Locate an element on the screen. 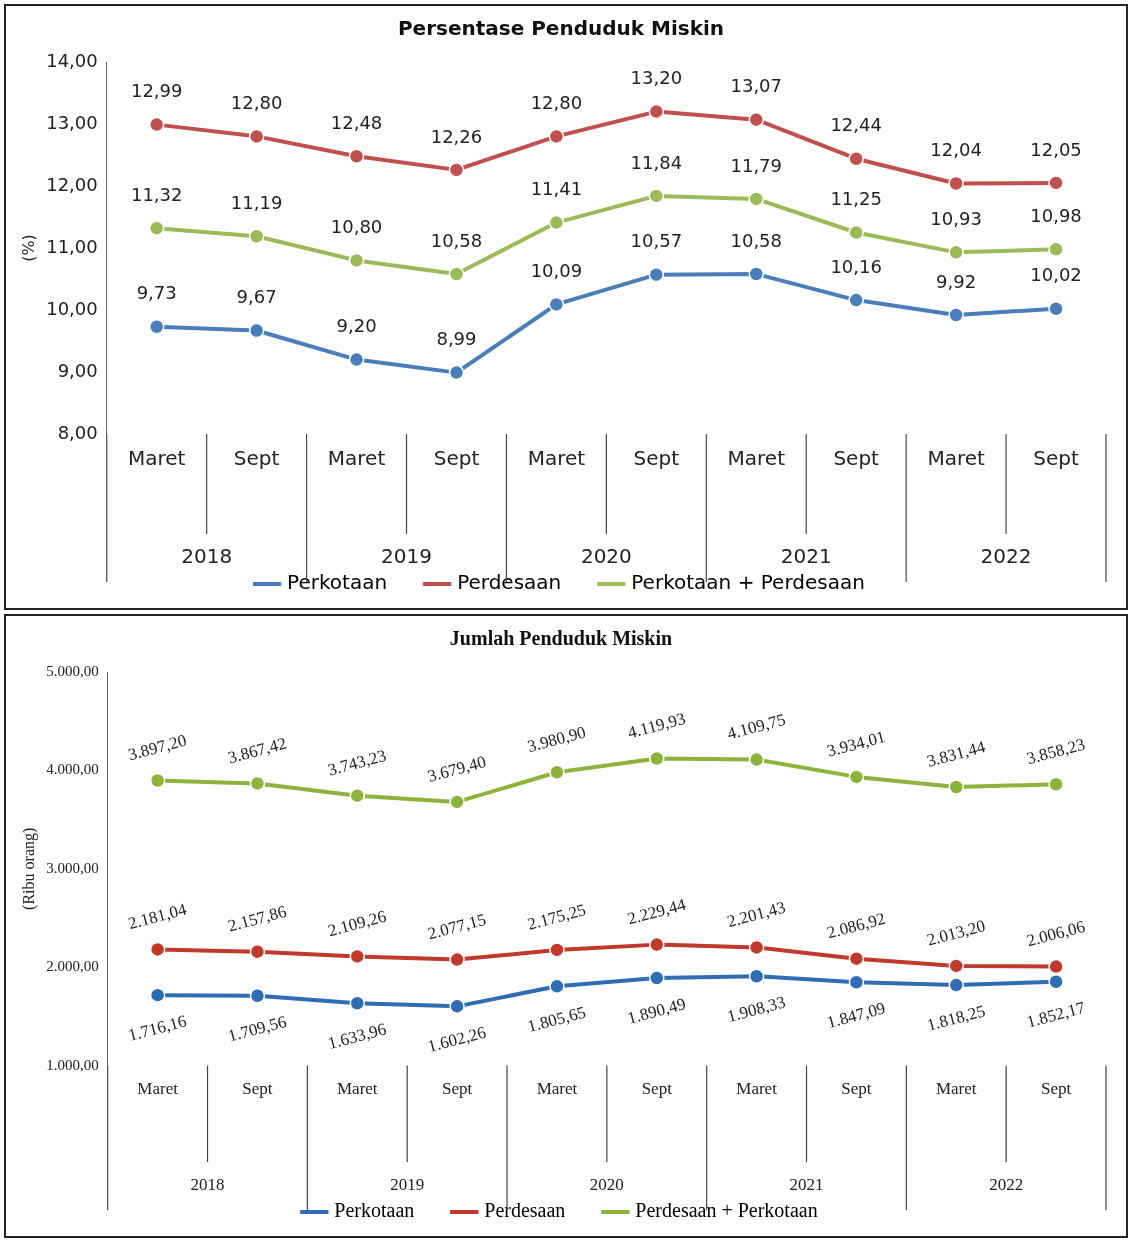 Image resolution: width=1132 pixels, height=1240 pixels. data-label: 2.181,04 is located at coordinates (158, 916).